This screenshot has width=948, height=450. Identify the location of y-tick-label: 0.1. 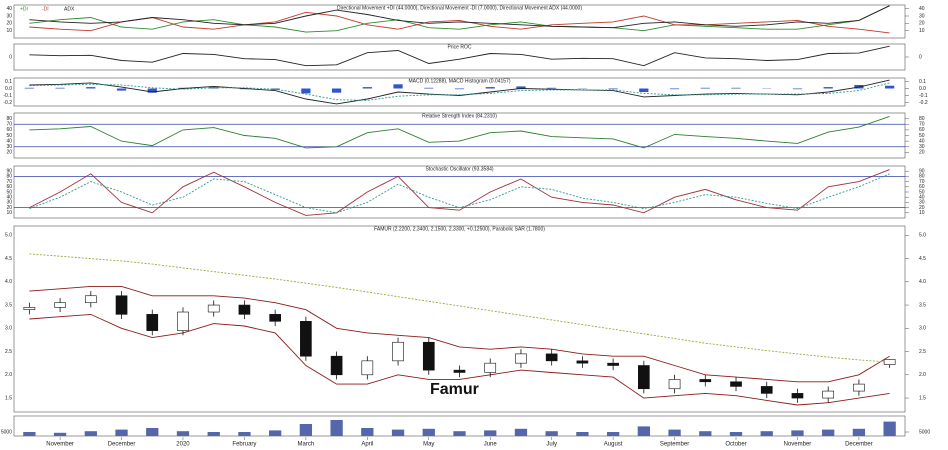
(922, 82).